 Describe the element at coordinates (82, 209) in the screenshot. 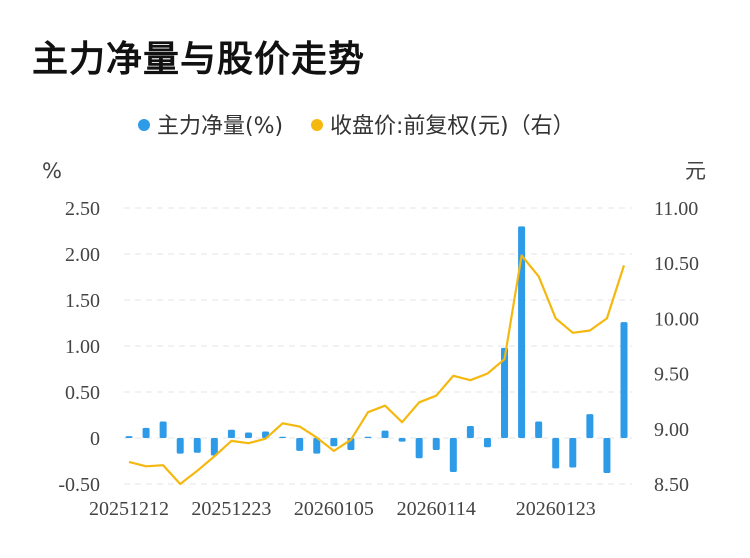

I see `left-tick-0: 2.50` at that location.